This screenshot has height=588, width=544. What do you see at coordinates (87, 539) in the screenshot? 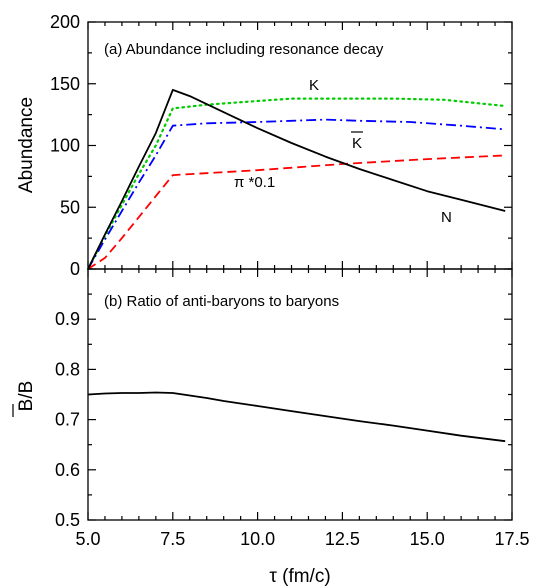
I see `x-tick-label: 5.0` at bounding box center [87, 539].